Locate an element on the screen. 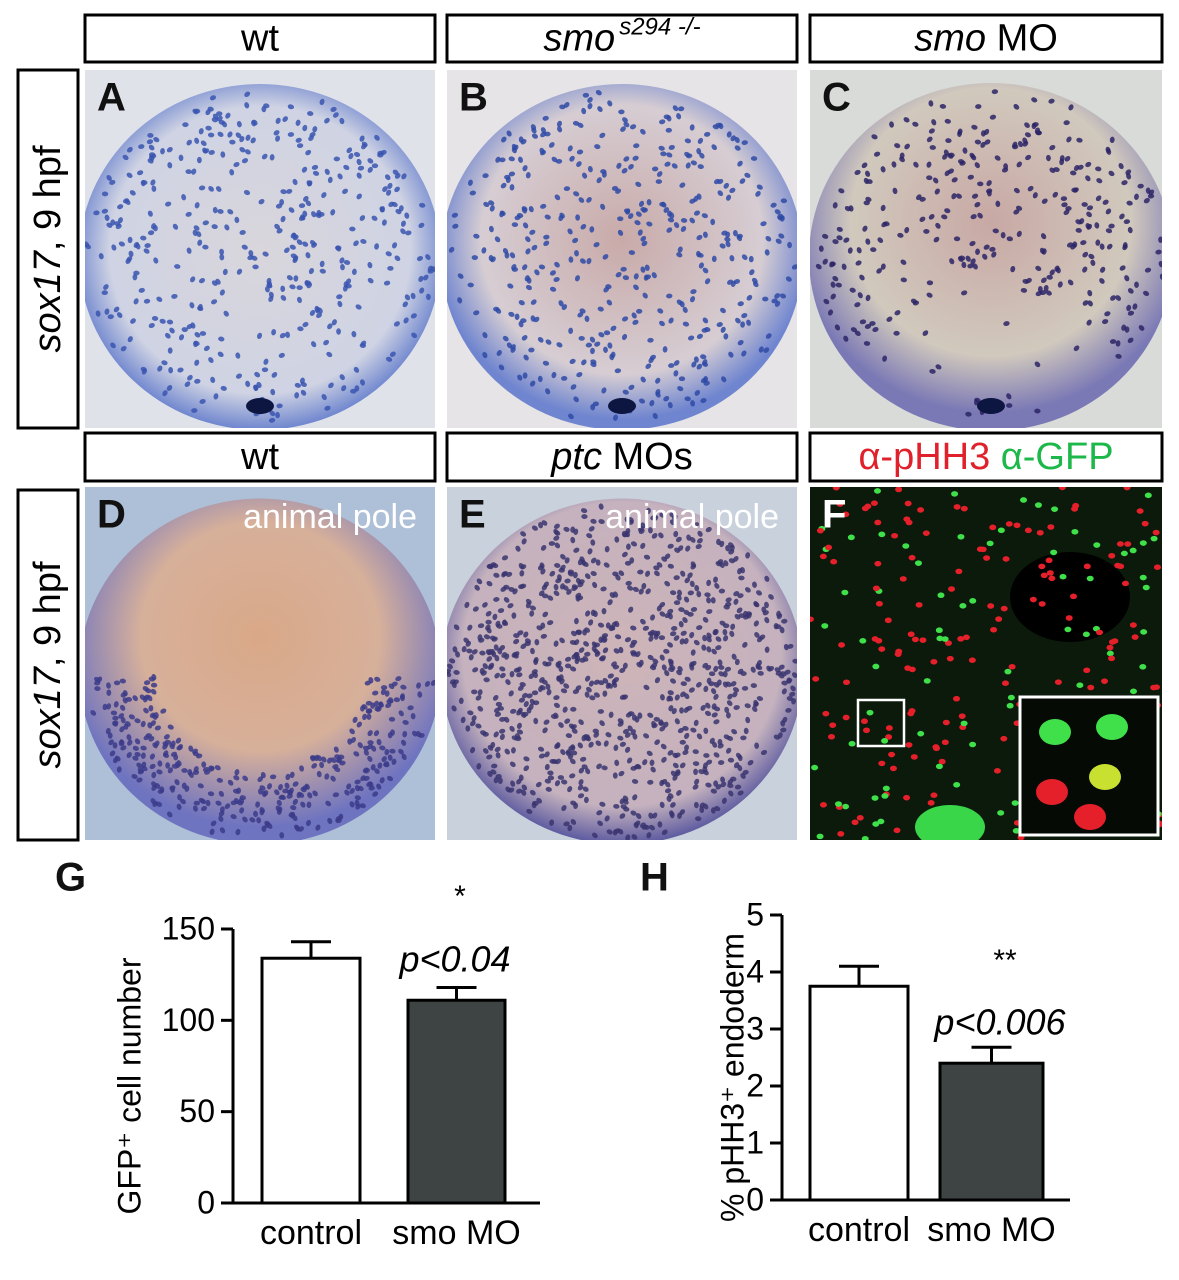 The image size is (1179, 1280). panel-header: wt is located at coordinates (259, 39).